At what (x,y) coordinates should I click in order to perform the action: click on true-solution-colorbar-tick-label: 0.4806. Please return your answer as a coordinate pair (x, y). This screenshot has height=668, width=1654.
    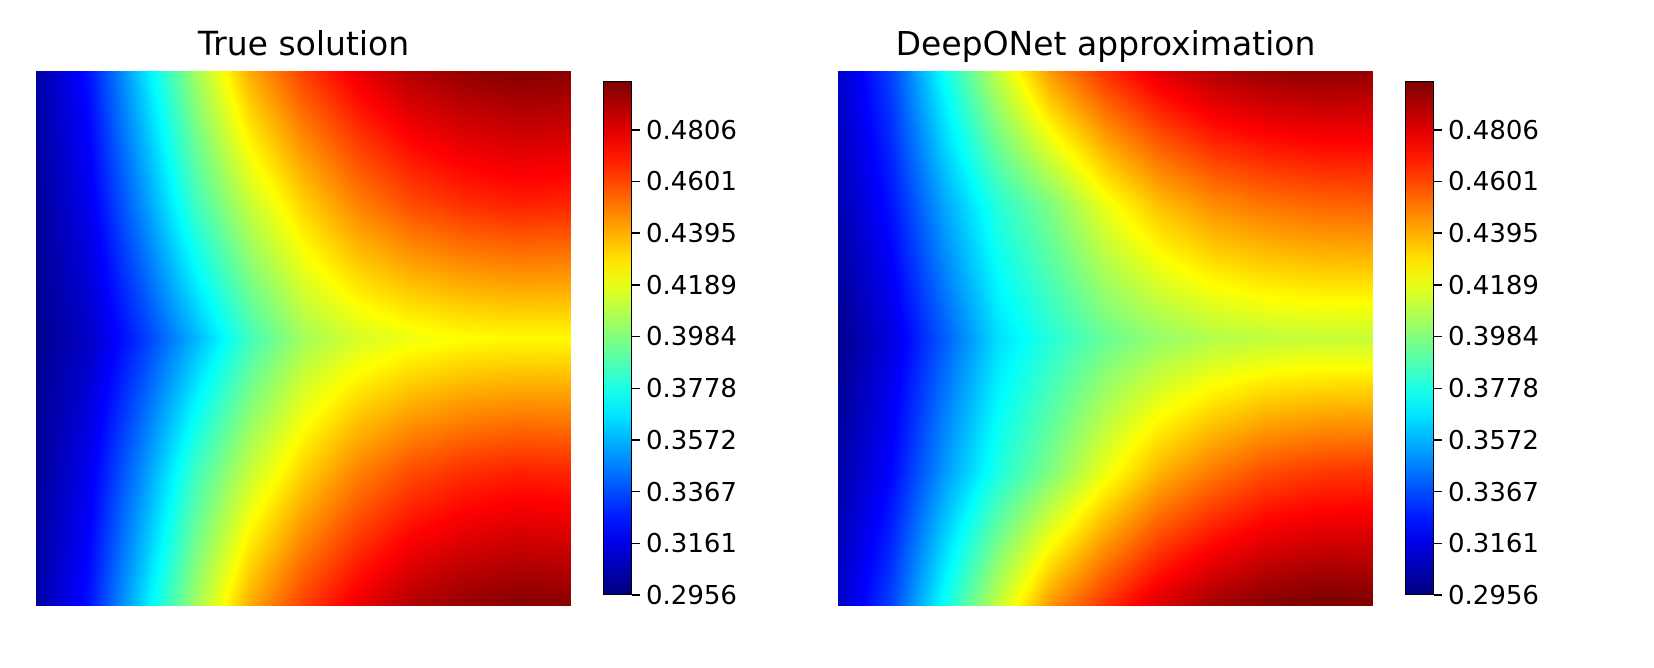
    Looking at the image, I should click on (691, 130).